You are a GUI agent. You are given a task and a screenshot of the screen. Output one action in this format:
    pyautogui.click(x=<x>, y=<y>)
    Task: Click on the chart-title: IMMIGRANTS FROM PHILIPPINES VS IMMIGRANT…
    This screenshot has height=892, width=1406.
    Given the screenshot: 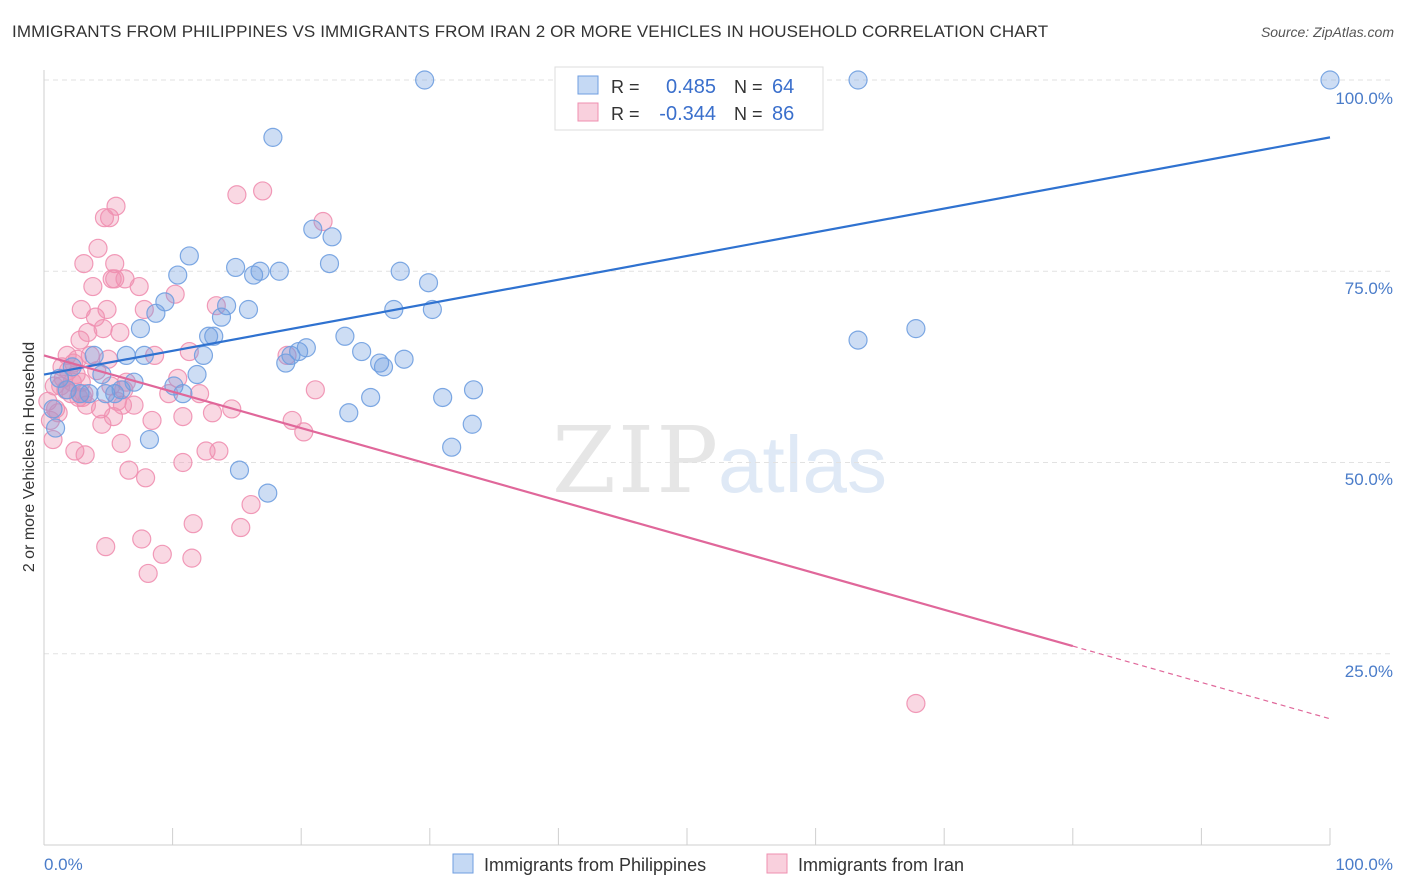 What is the action you would take?
    pyautogui.click(x=530, y=31)
    